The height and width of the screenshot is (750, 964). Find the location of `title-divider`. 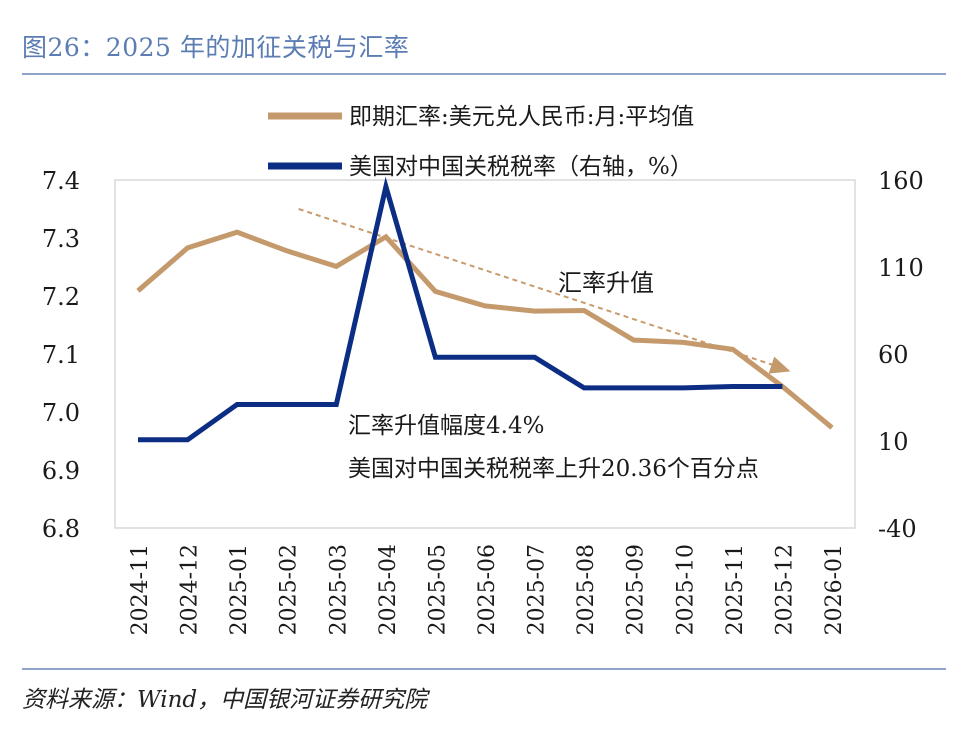

title-divider is located at coordinates (484, 74).